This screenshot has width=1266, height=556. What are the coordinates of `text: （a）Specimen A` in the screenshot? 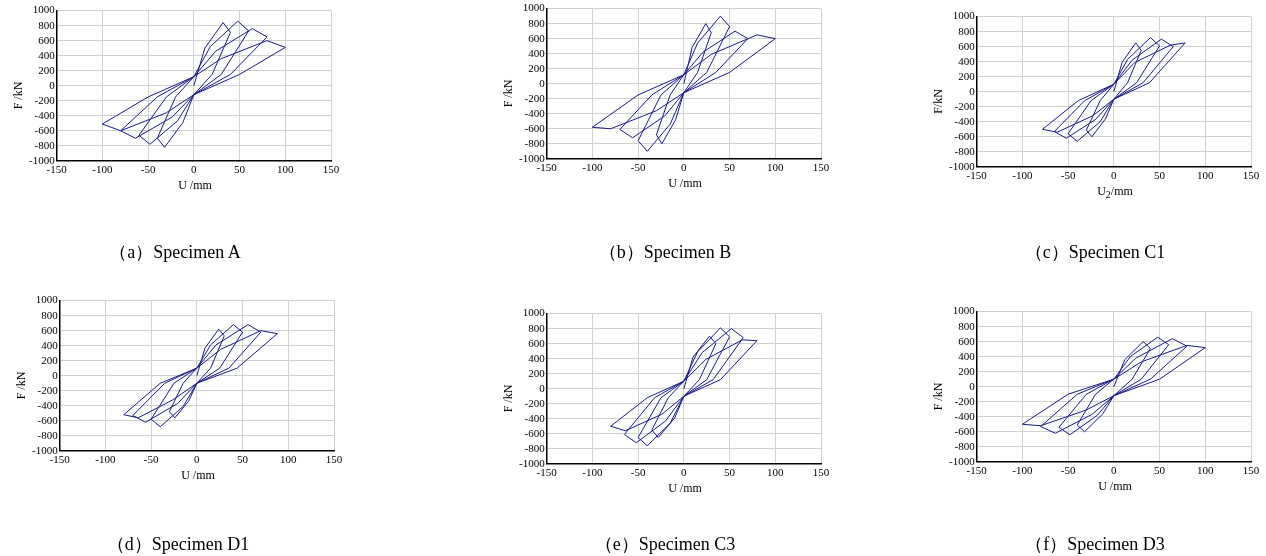 It's located at (175, 252).